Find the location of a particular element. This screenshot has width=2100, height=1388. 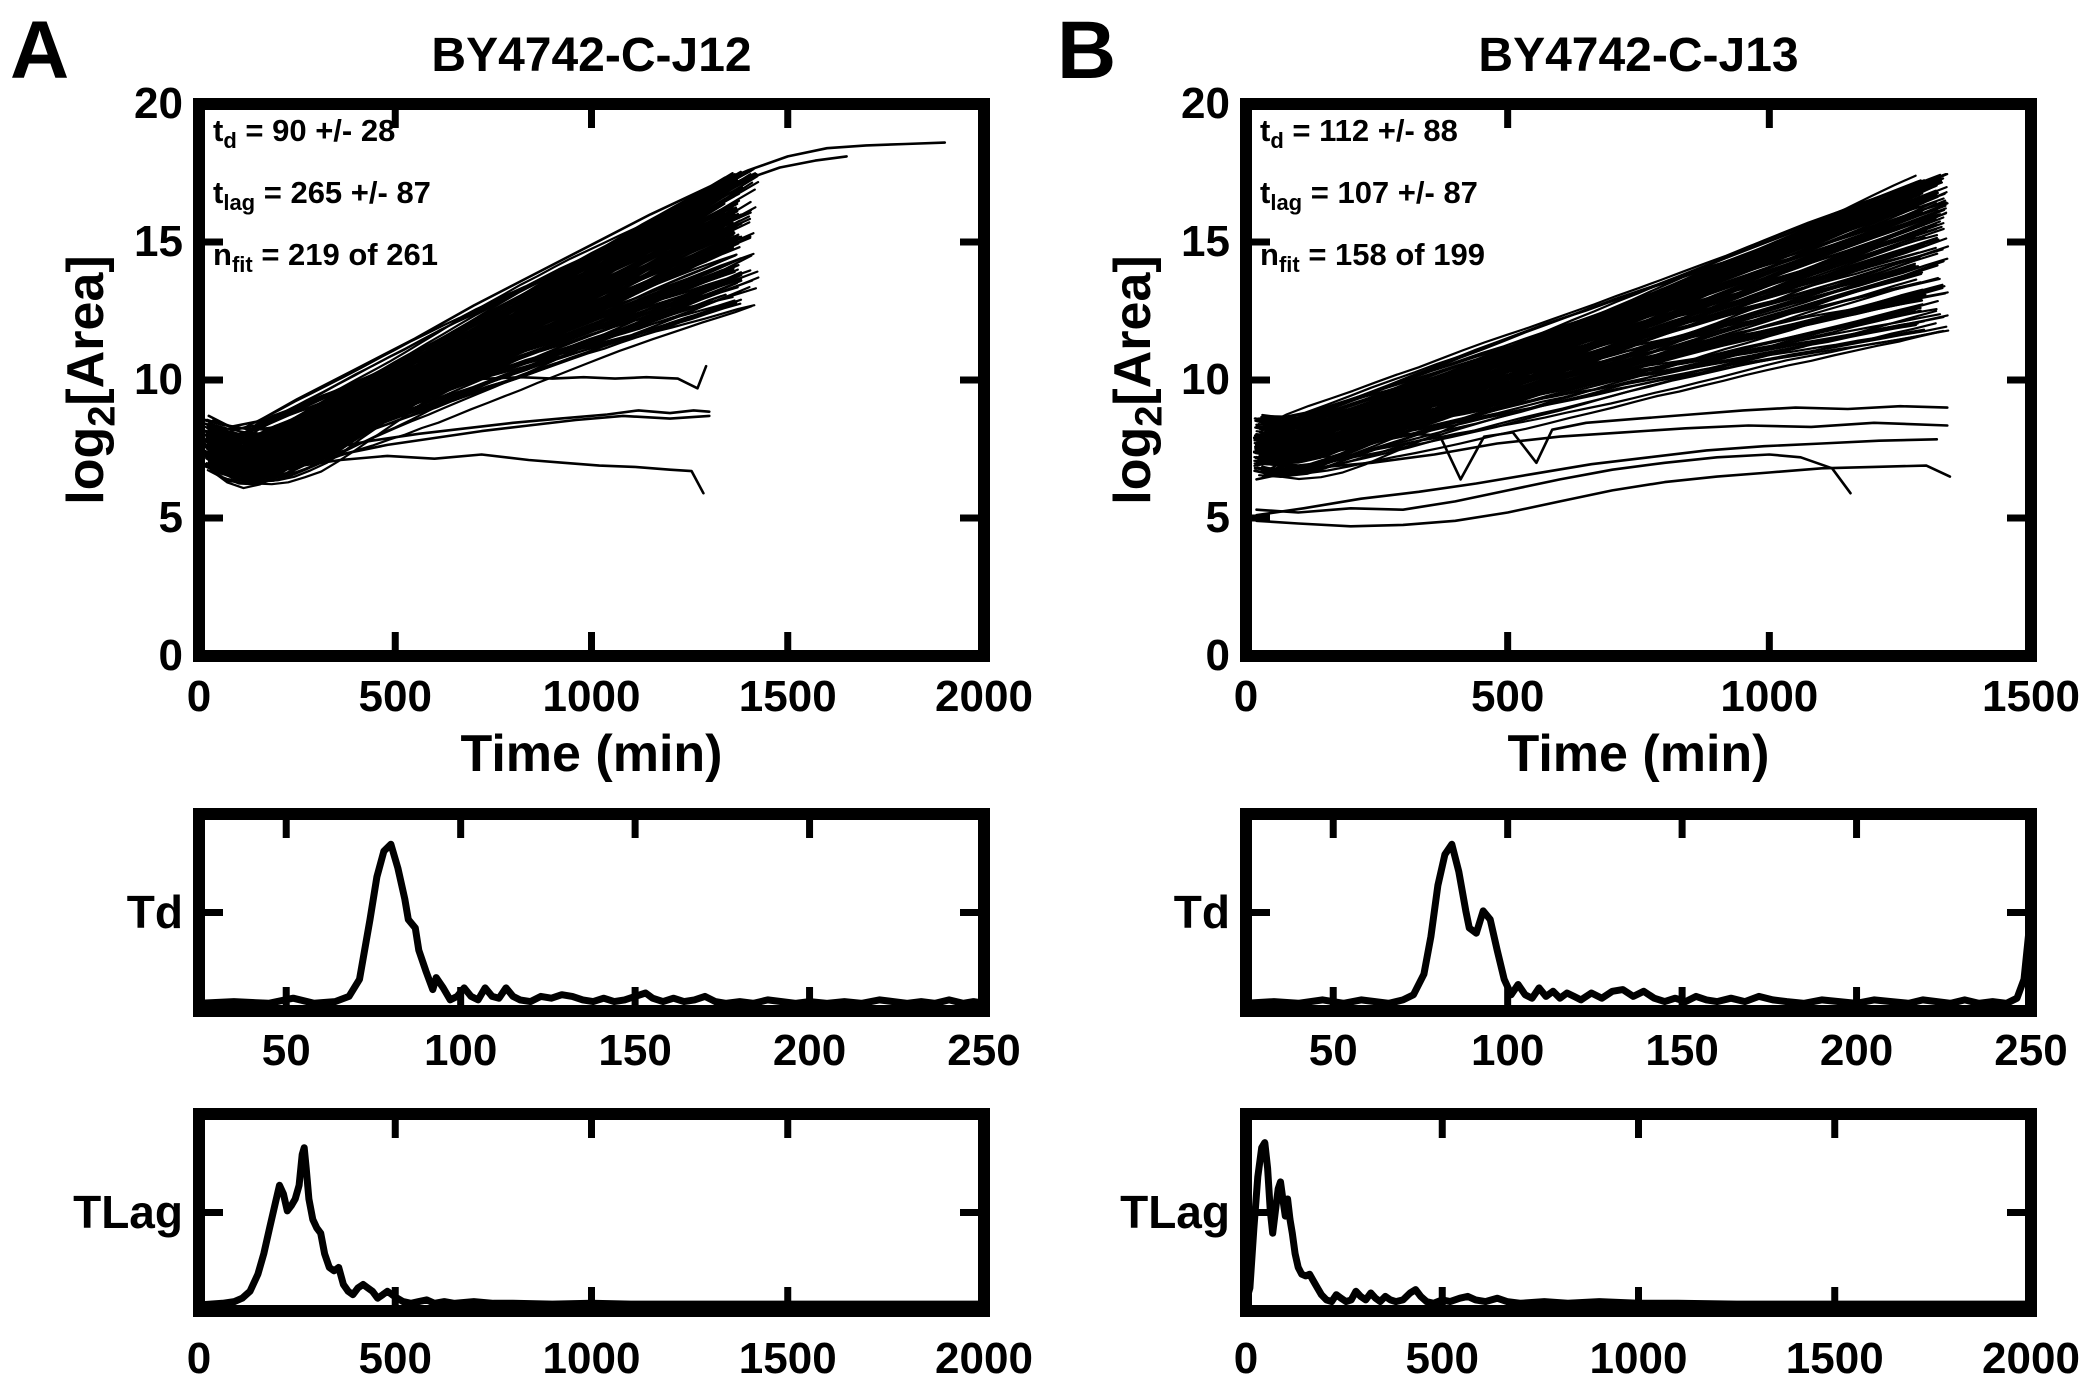

panel-letter-a: A is located at coordinates (40, 50).